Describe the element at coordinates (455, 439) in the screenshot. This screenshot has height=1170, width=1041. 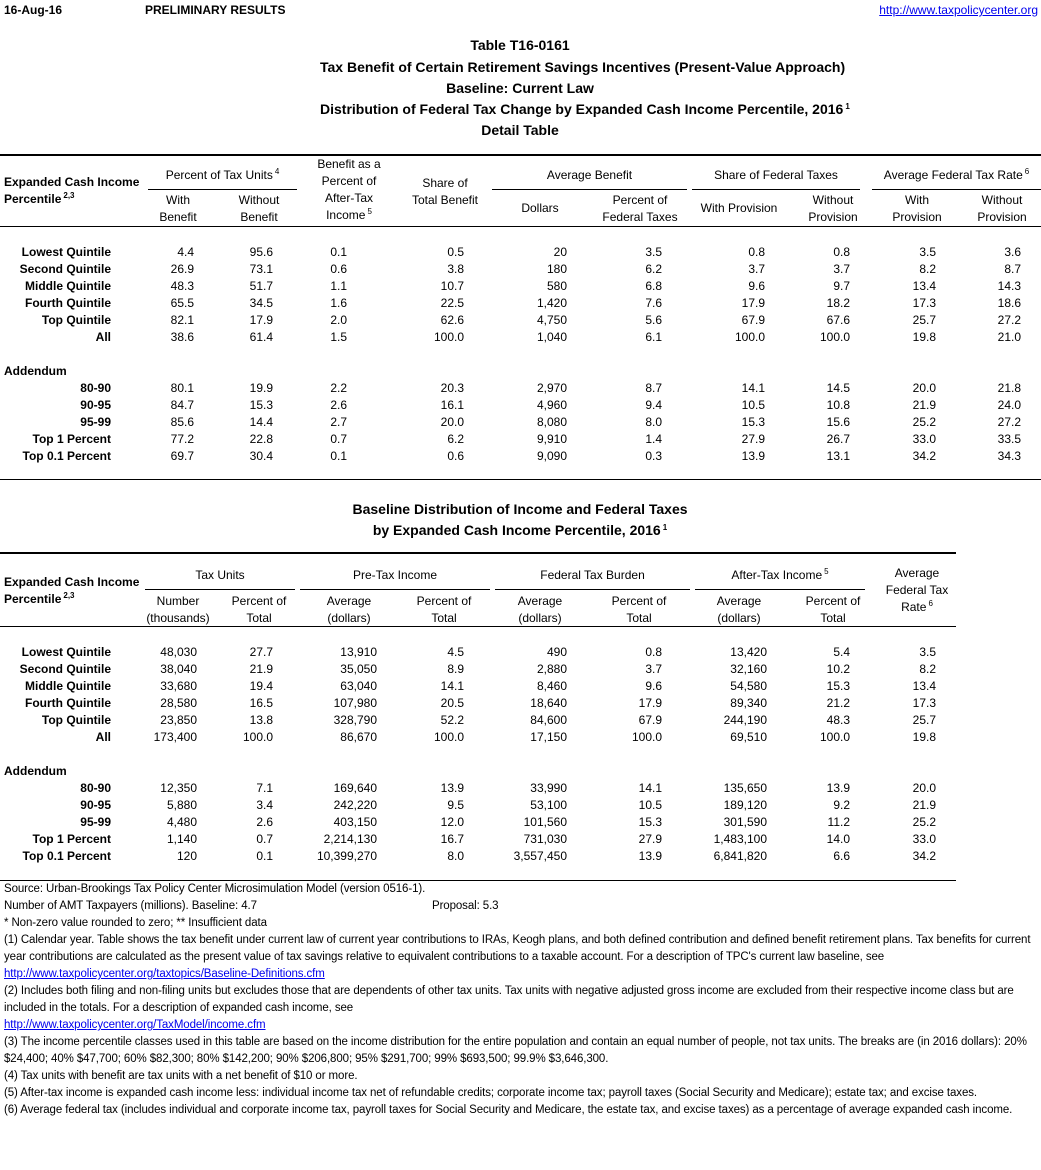
I see `cell: 6.2` at that location.